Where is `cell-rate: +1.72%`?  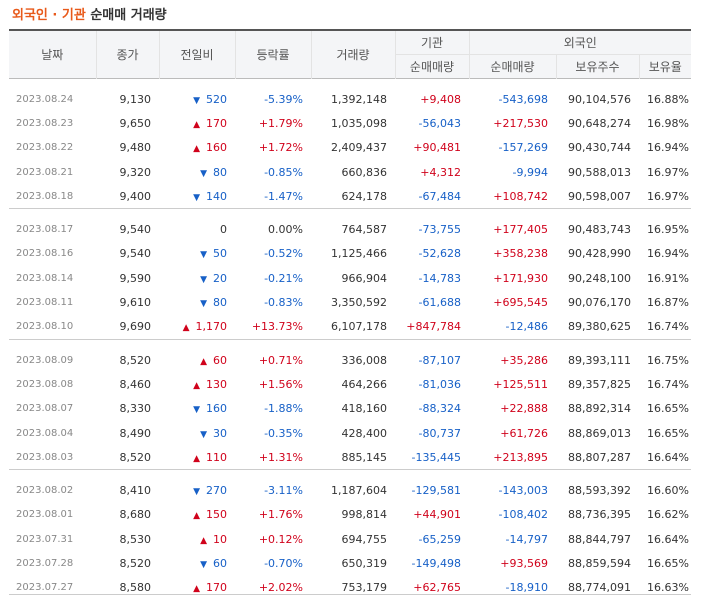
cell-rate: +1.72% is located at coordinates (280, 148).